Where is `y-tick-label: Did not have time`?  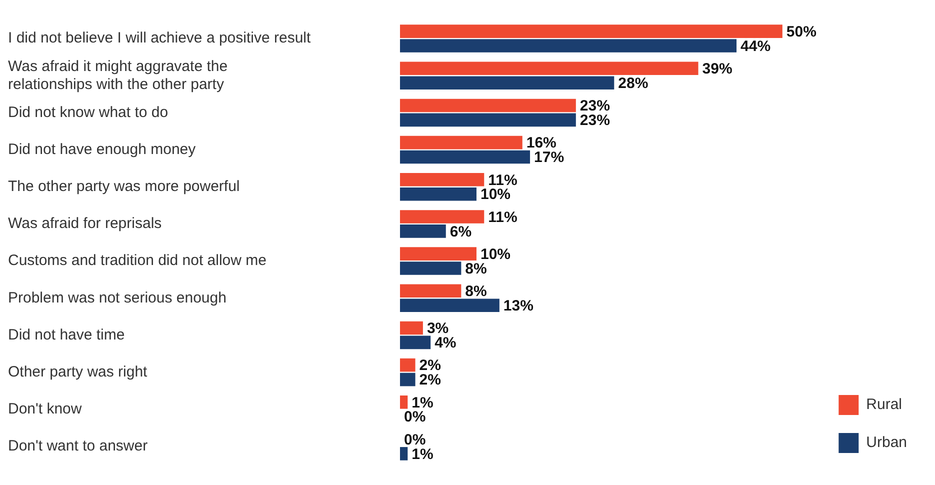 y-tick-label: Did not have time is located at coordinates (66, 335).